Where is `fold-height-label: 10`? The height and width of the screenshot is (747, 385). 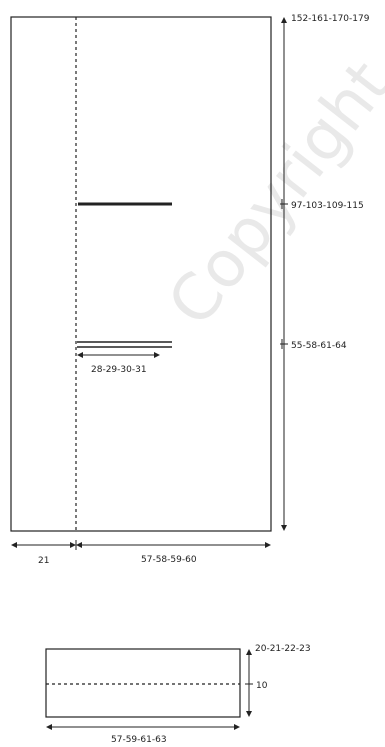
fold-height-label: 10 is located at coordinates (262, 686).